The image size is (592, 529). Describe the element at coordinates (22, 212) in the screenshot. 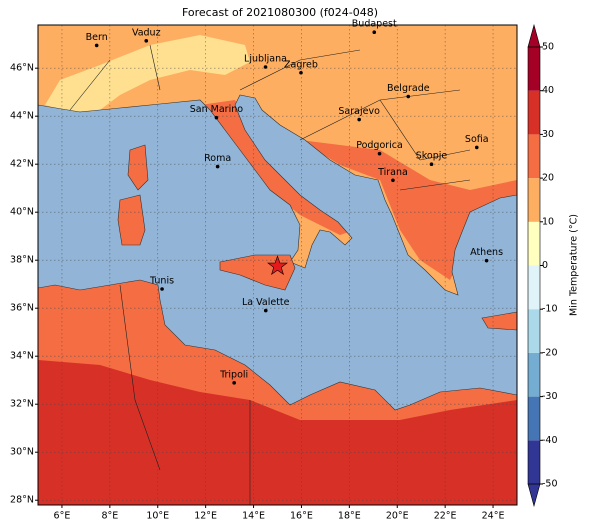

I see `y-tick-label: 40°N` at that location.